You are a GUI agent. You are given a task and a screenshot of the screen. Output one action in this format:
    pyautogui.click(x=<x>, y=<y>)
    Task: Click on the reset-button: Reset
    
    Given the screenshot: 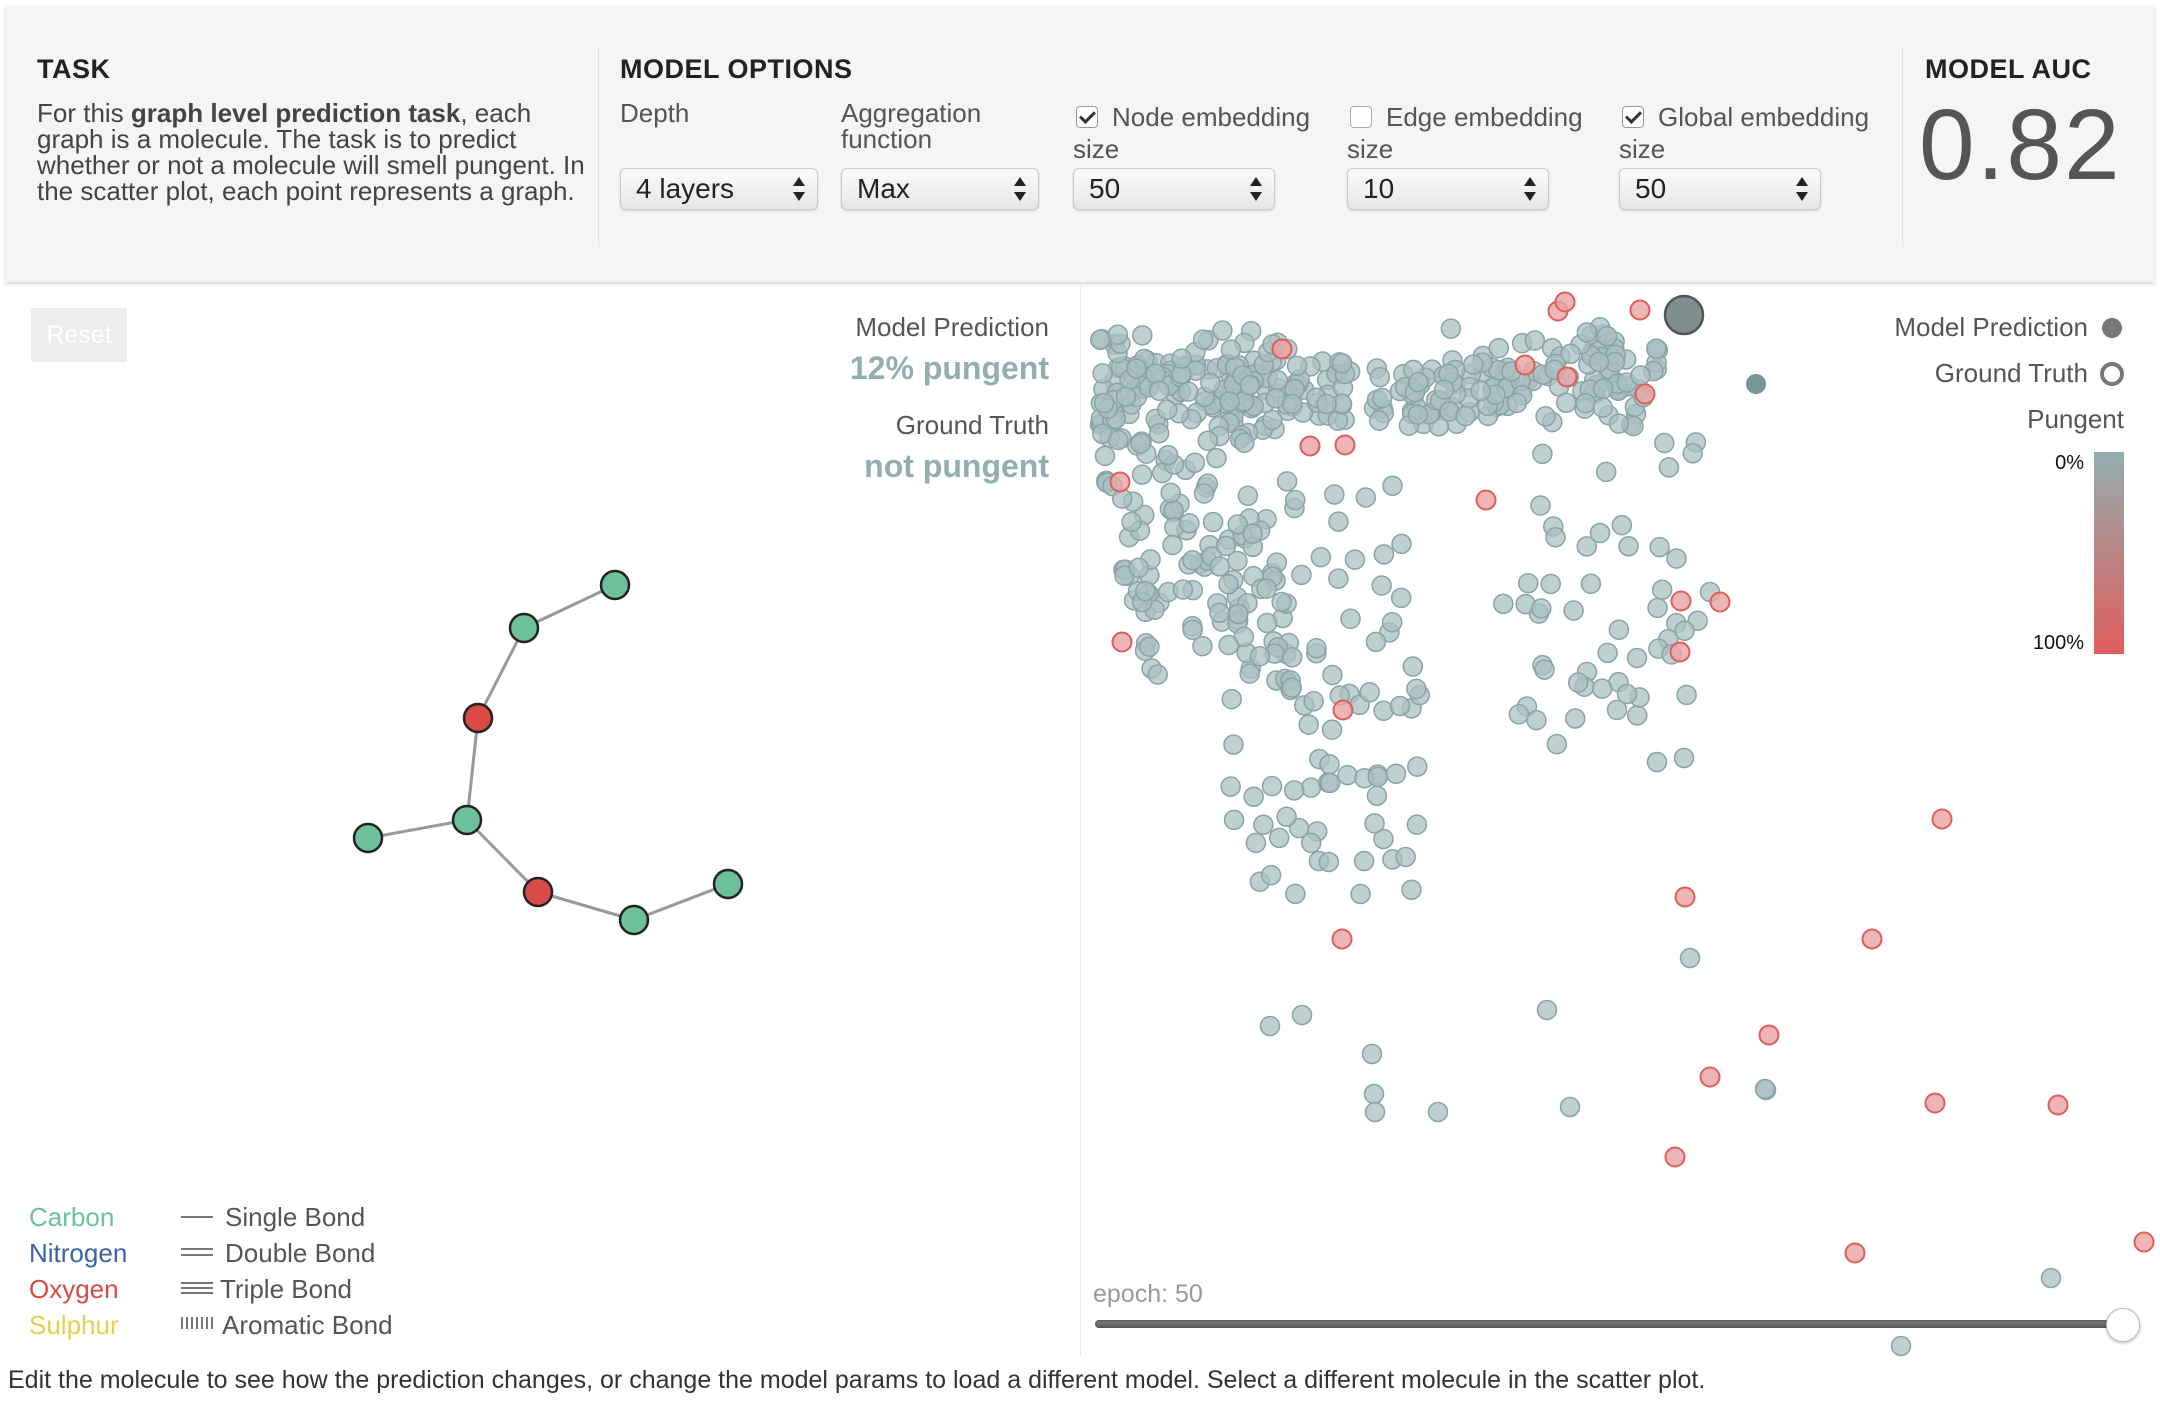 What is the action you would take?
    pyautogui.click(x=79, y=335)
    